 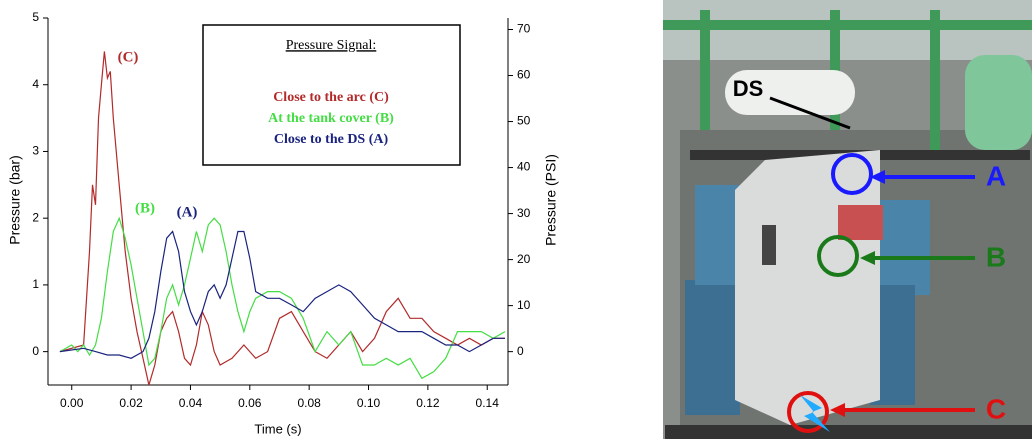 What do you see at coordinates (524, 29) in the screenshot?
I see `y2-tick-label: 70` at bounding box center [524, 29].